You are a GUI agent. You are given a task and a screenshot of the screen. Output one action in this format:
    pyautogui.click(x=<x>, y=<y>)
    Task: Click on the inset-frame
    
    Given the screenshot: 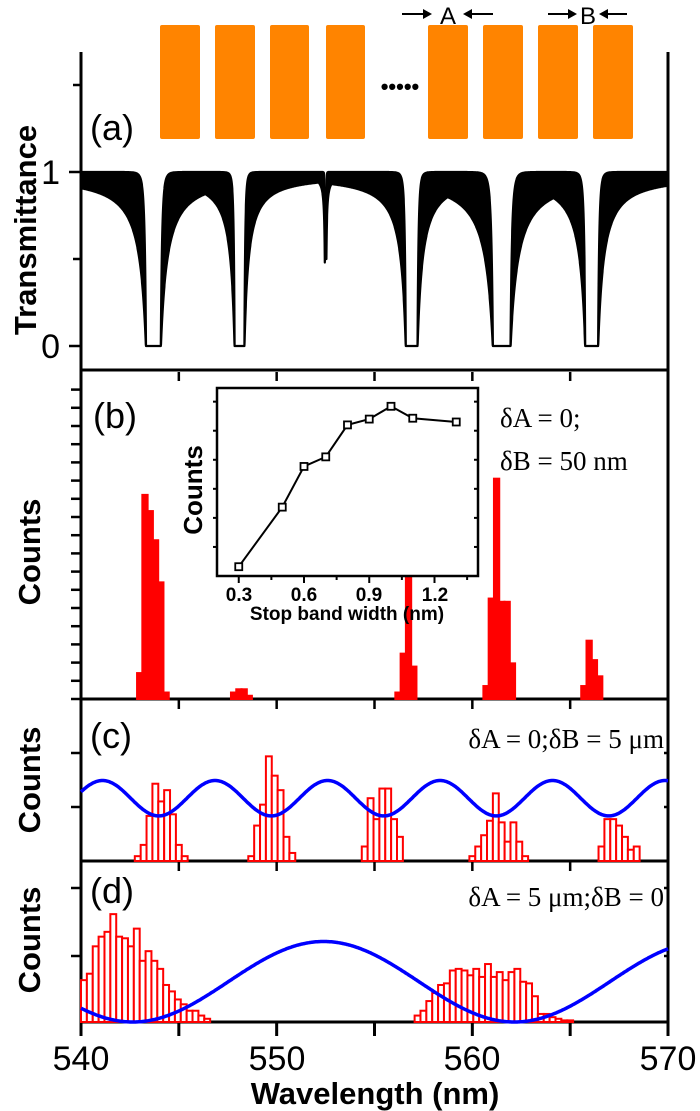 What is the action you would take?
    pyautogui.click(x=347, y=482)
    